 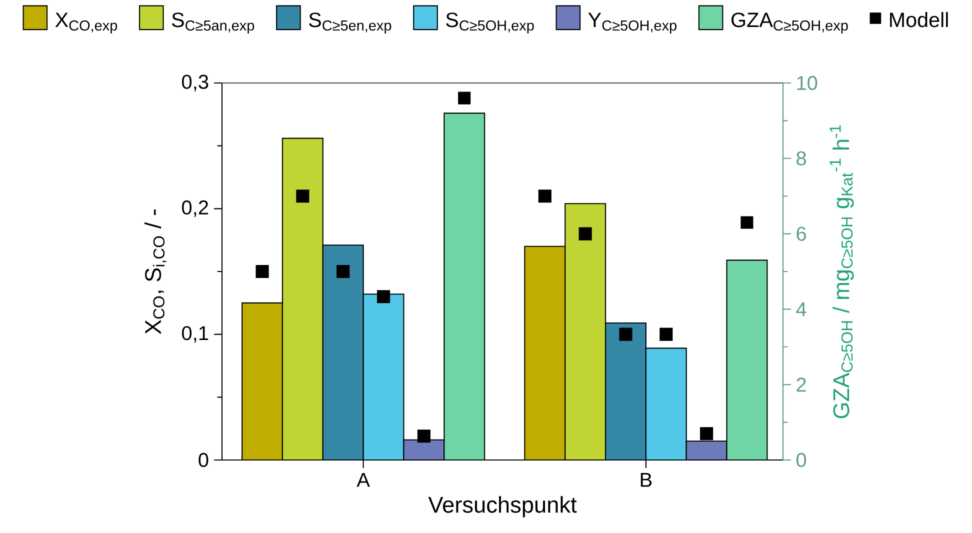 What do you see at coordinates (919, 20) in the screenshot?
I see `legend-label: Modell` at bounding box center [919, 20].